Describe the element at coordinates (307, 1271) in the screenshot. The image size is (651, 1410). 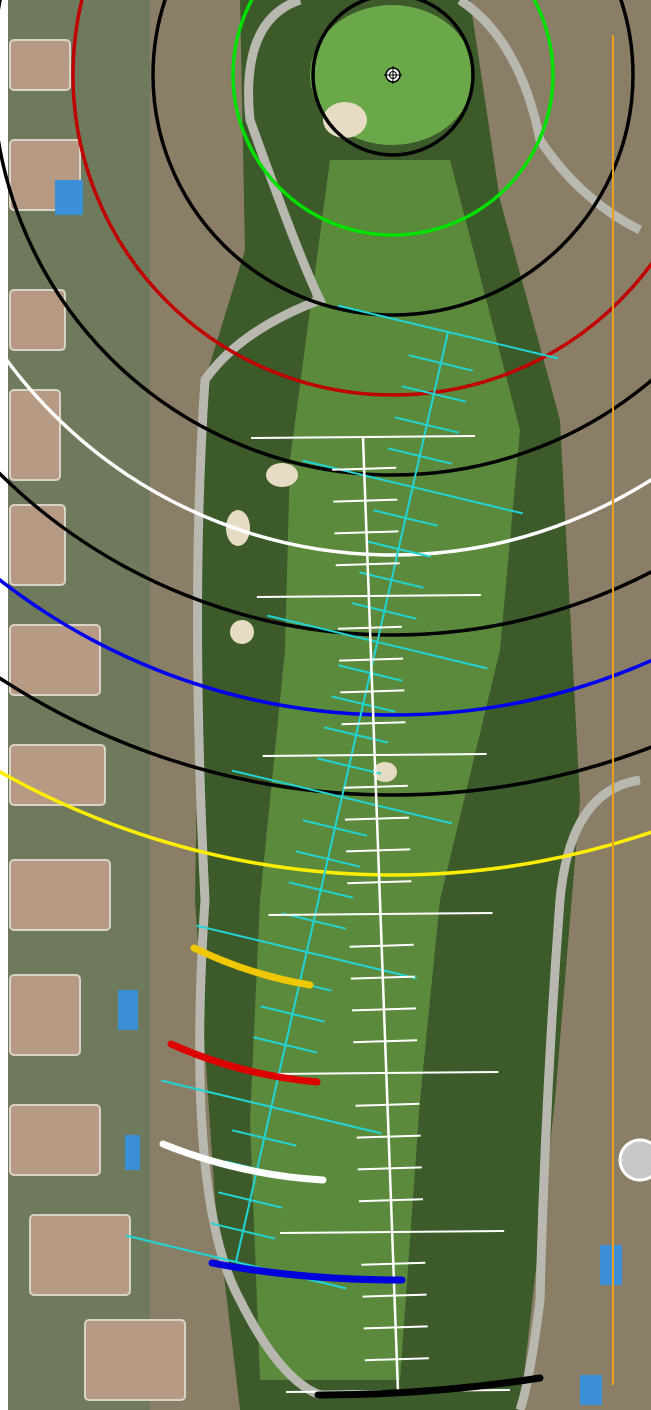
I see `blue-tee-marker` at that location.